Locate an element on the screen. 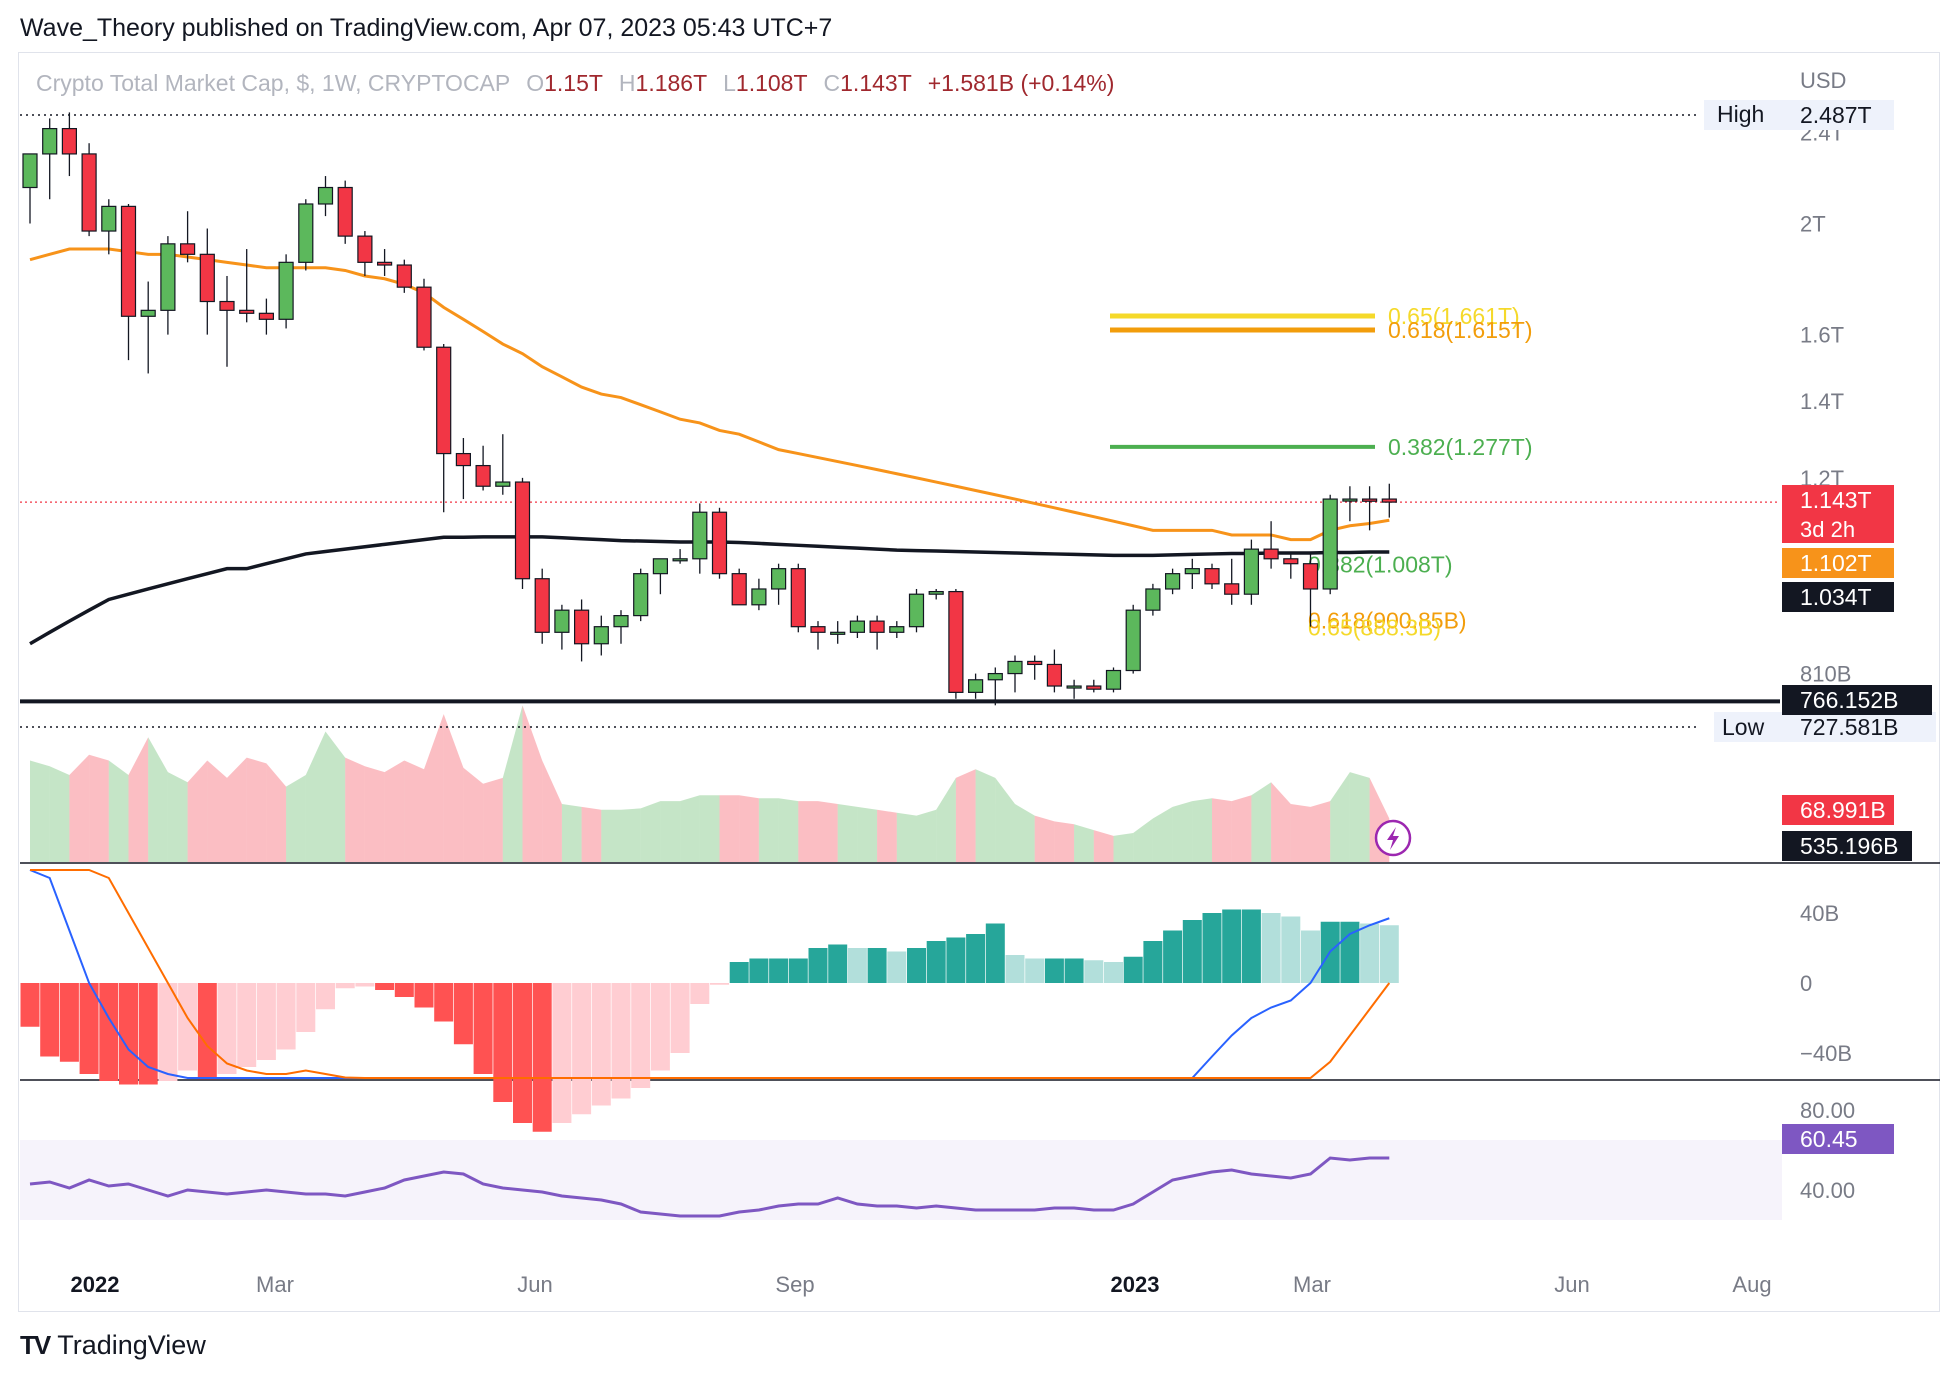 This screenshot has height=1378, width=1958. last-price-tag: 1.143T is located at coordinates (1836, 500).